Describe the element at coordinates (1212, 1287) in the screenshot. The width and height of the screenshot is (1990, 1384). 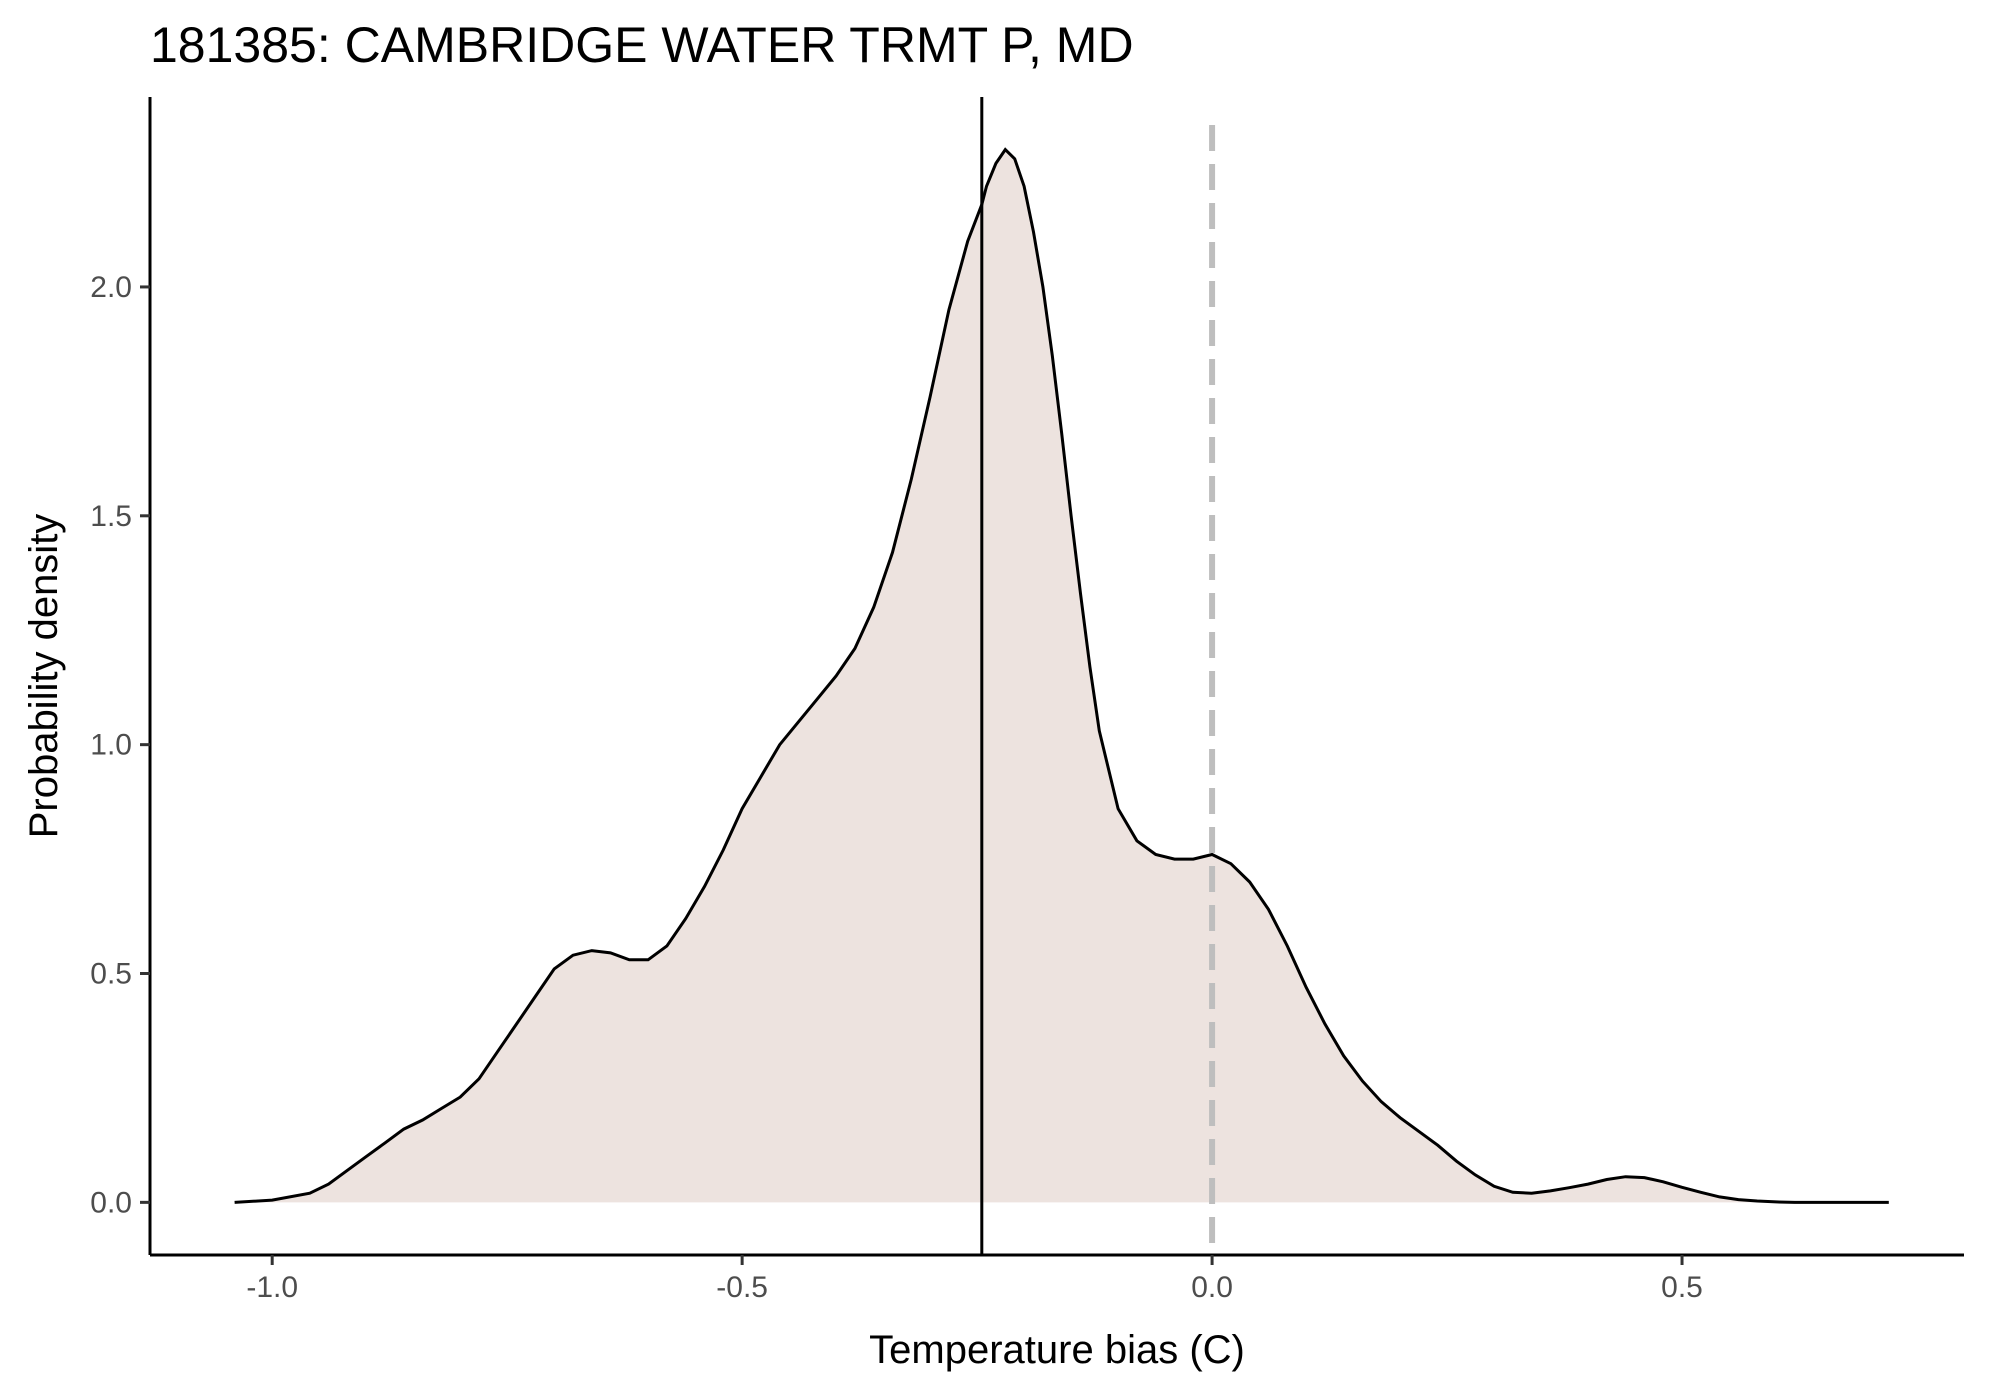
I see `x-tick-label: 0.0` at that location.